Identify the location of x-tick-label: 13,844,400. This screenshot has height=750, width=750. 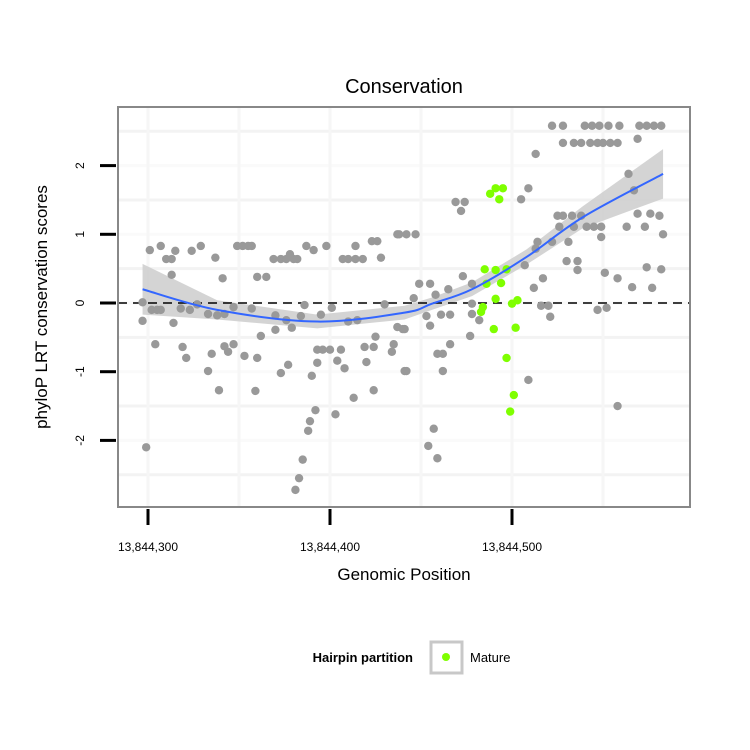
(330, 547).